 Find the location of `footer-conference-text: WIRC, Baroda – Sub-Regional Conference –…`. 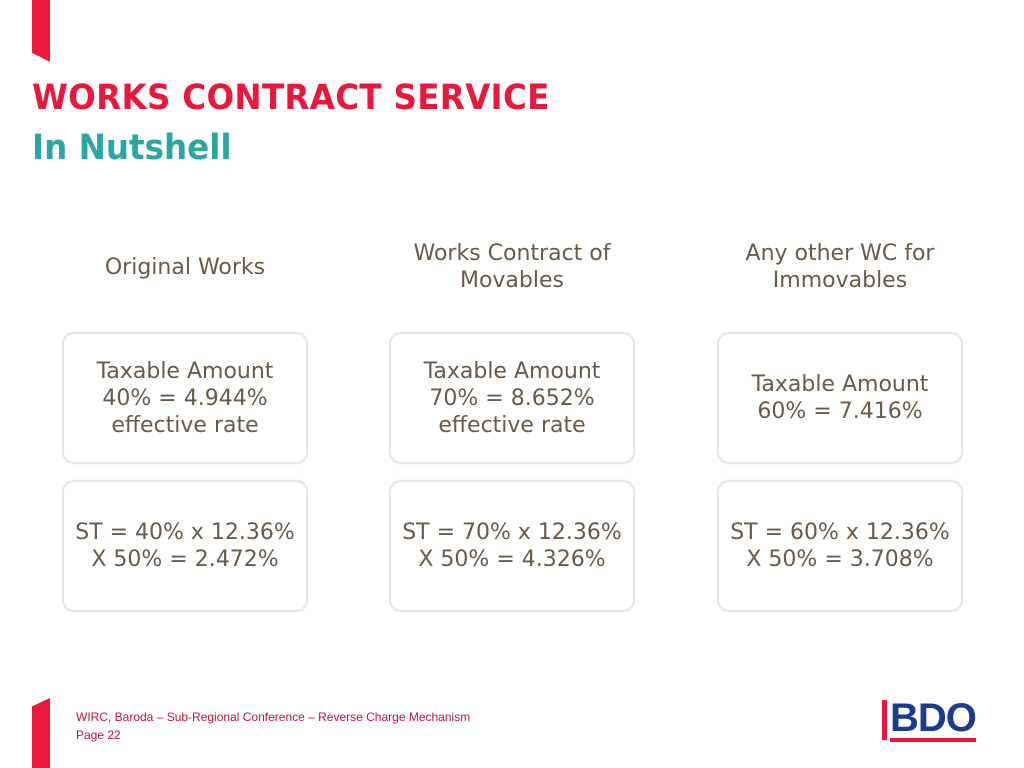

footer-conference-text: WIRC, Baroda – Sub-Regional Conference –… is located at coordinates (273, 717).